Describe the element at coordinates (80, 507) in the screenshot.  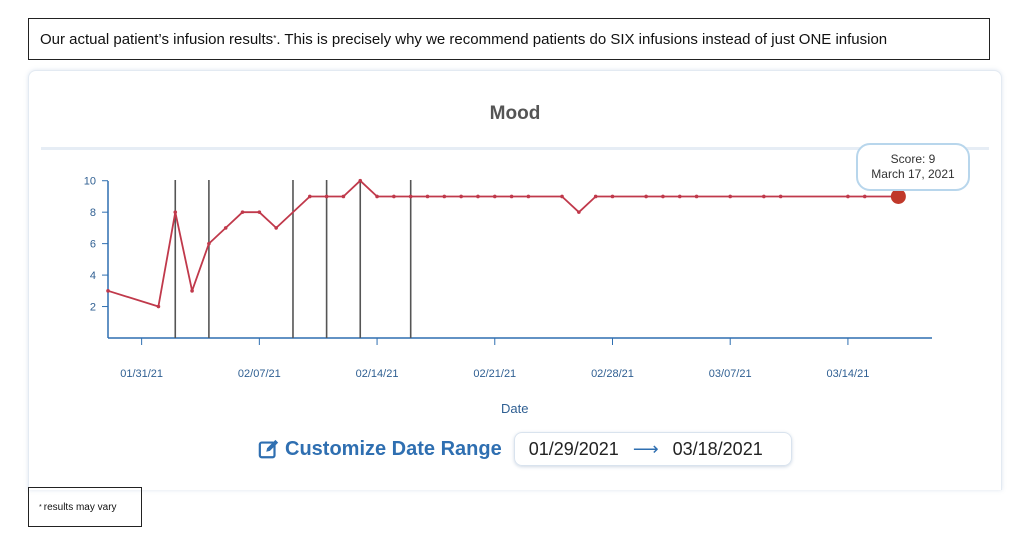
I see `footnote-text: results may vary` at that location.